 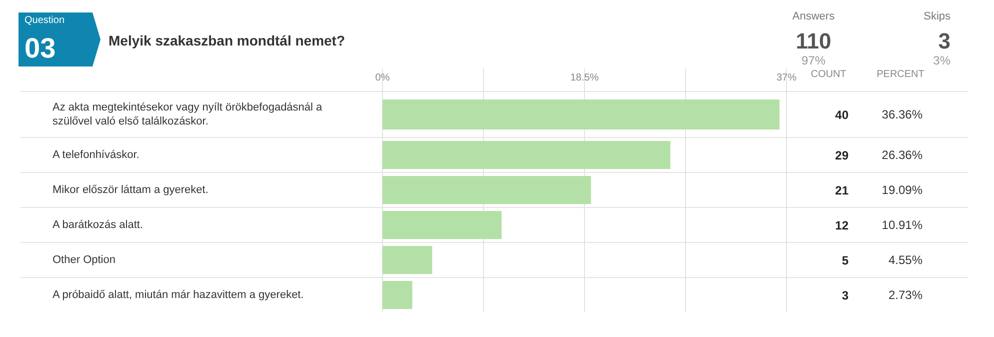 I want to click on text: Question, so click(x=44, y=20).